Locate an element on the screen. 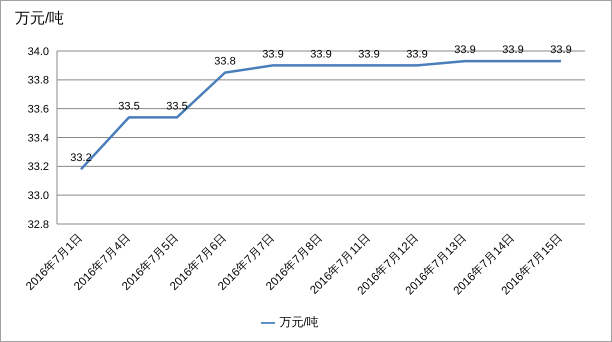 The width and height of the screenshot is (612, 342). y-axis-title: 万元/吨 is located at coordinates (39, 18).